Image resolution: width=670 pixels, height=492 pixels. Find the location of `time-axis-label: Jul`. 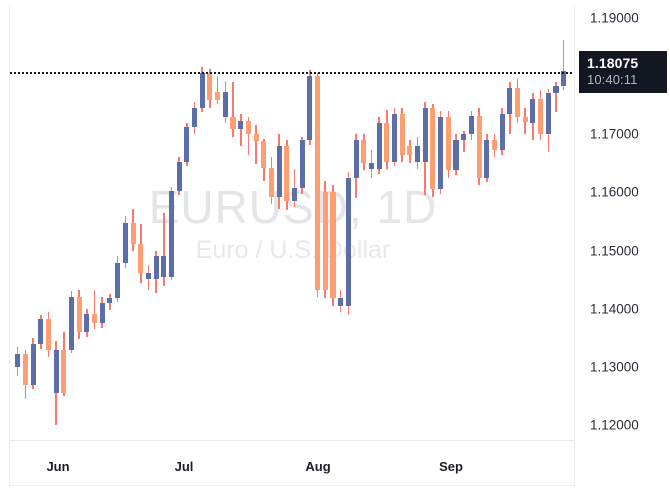

time-axis-label: Jul is located at coordinates (184, 466).